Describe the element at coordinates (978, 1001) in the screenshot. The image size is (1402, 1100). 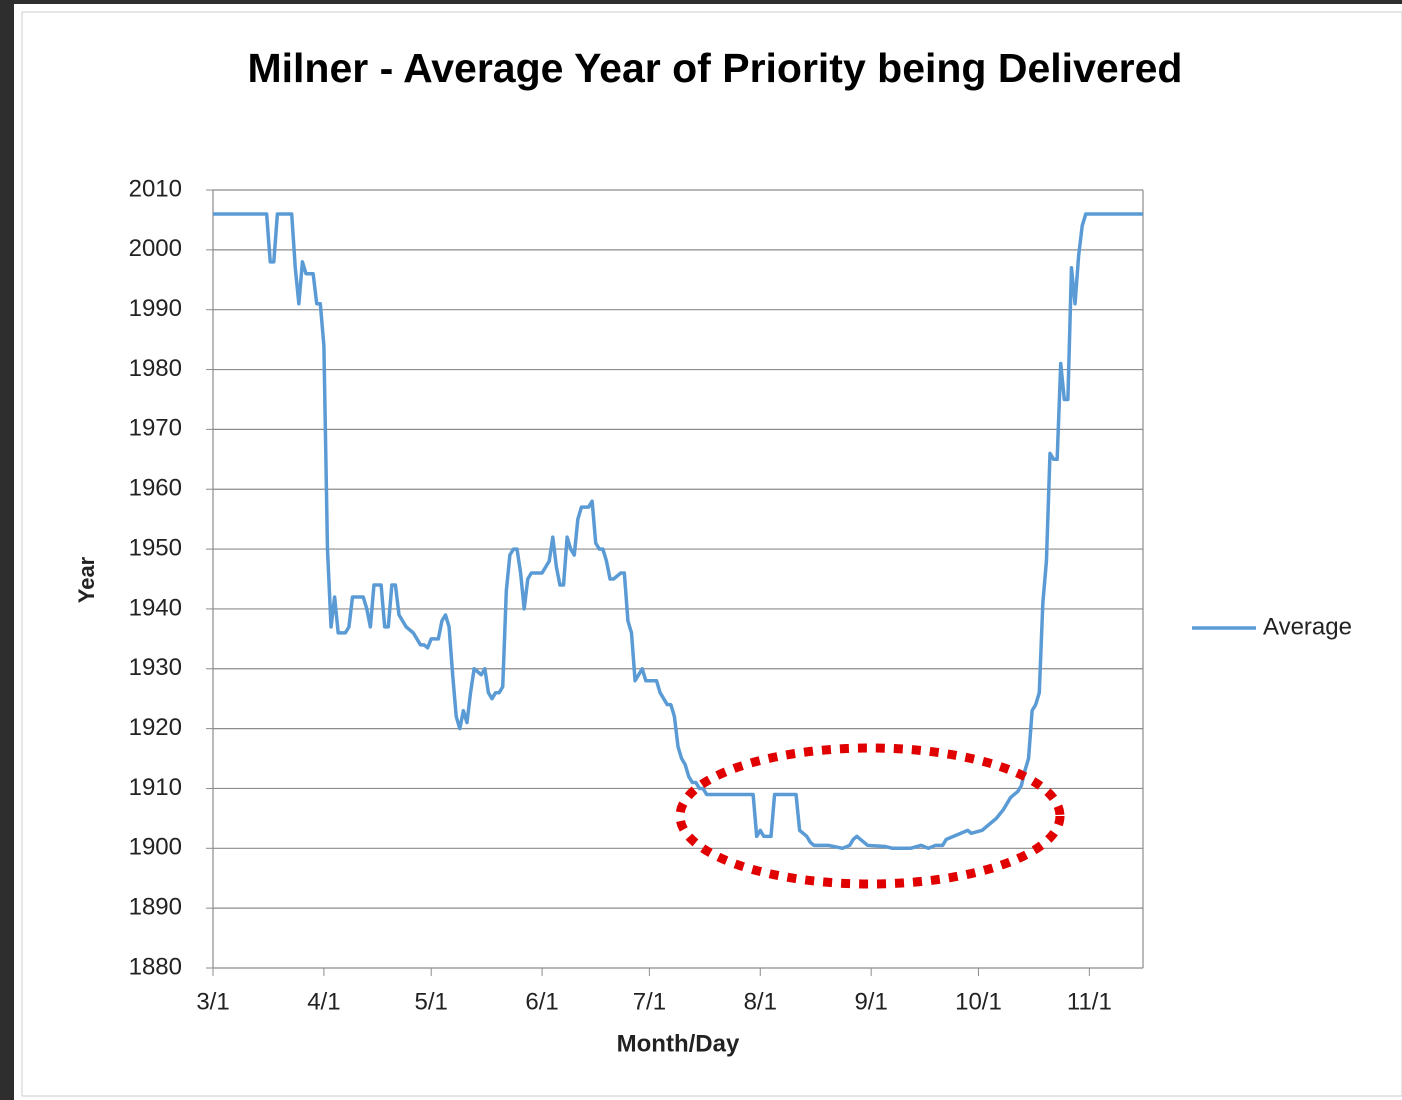
I see `x-tick-label: 10/1` at that location.